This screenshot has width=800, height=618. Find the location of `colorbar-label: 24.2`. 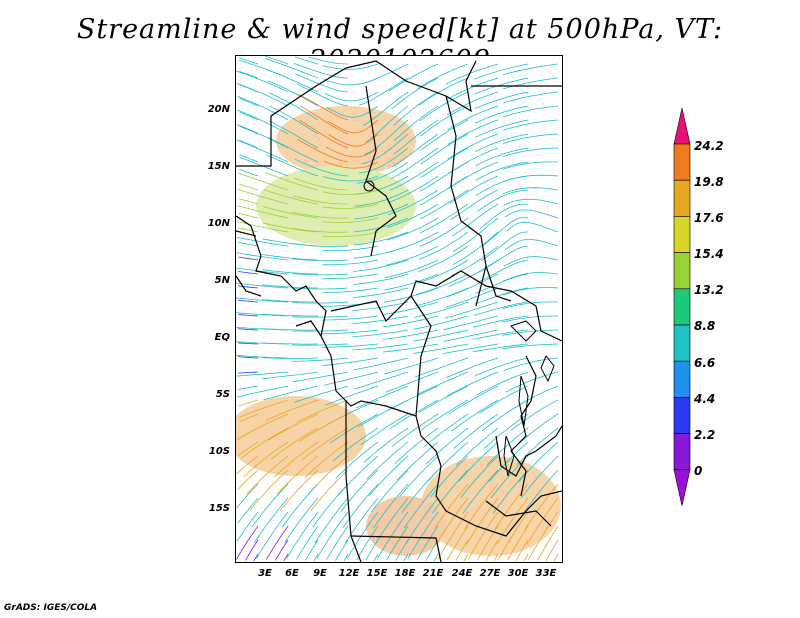

colorbar-label: 24.2 is located at coordinates (709, 146).